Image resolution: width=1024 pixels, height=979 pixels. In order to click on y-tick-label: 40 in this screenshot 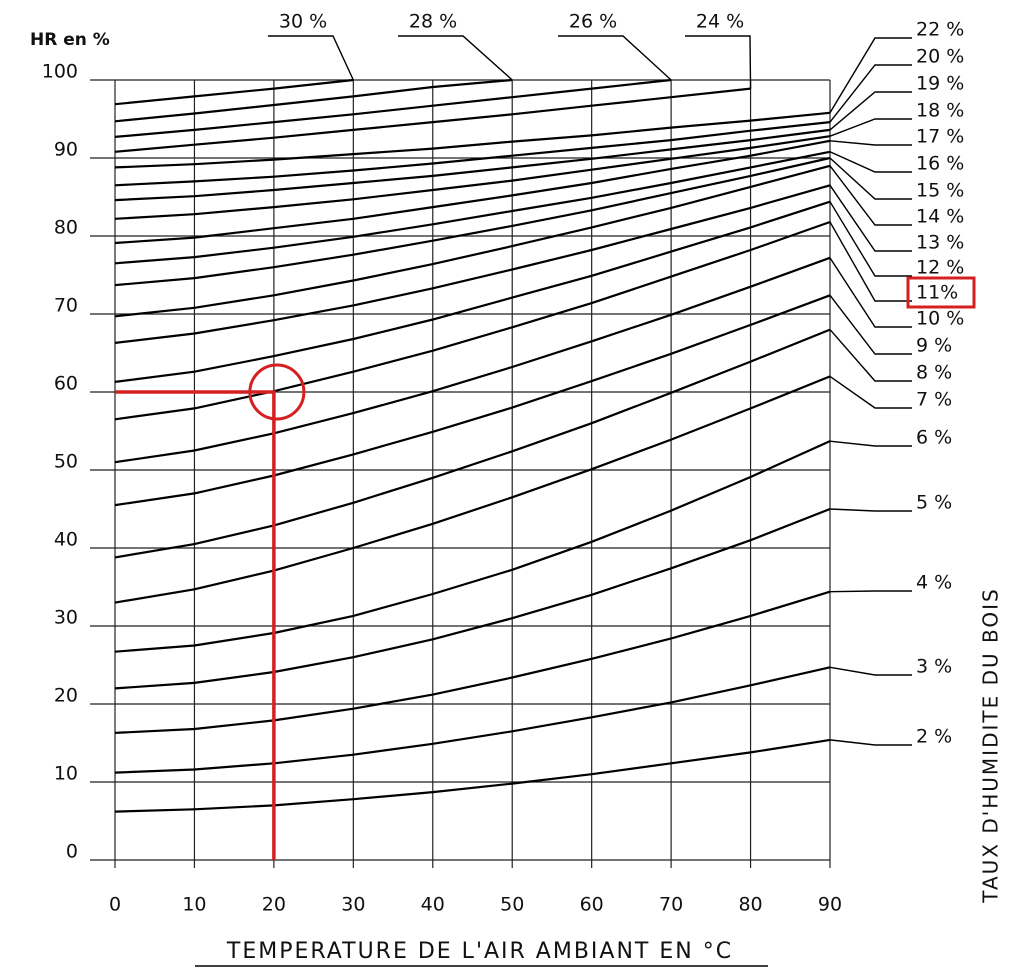, I will do `click(66, 540)`.